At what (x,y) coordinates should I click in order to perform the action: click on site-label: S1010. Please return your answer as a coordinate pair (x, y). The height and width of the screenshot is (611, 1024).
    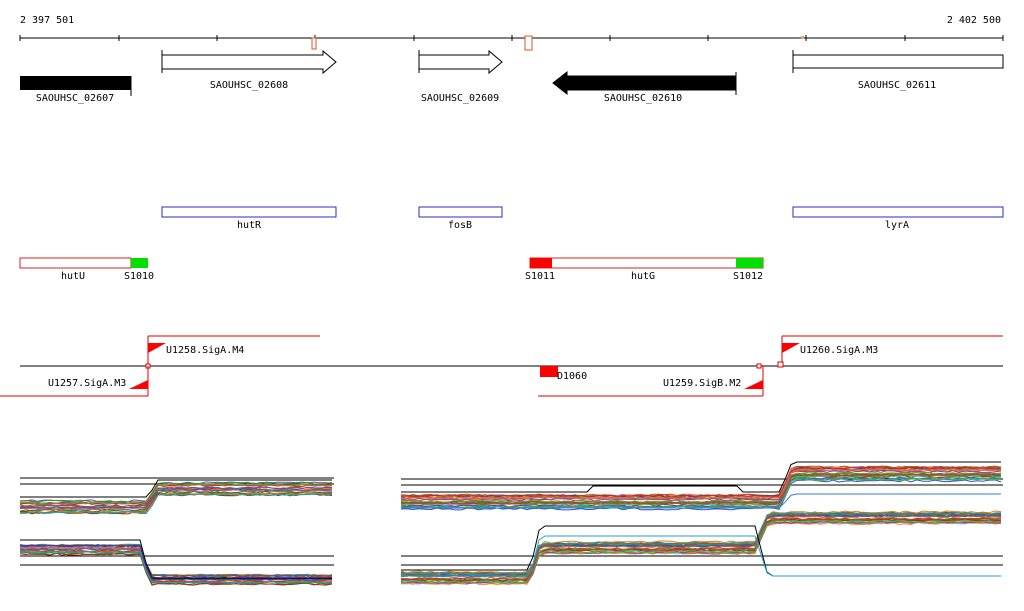
    Looking at the image, I should click on (139, 276).